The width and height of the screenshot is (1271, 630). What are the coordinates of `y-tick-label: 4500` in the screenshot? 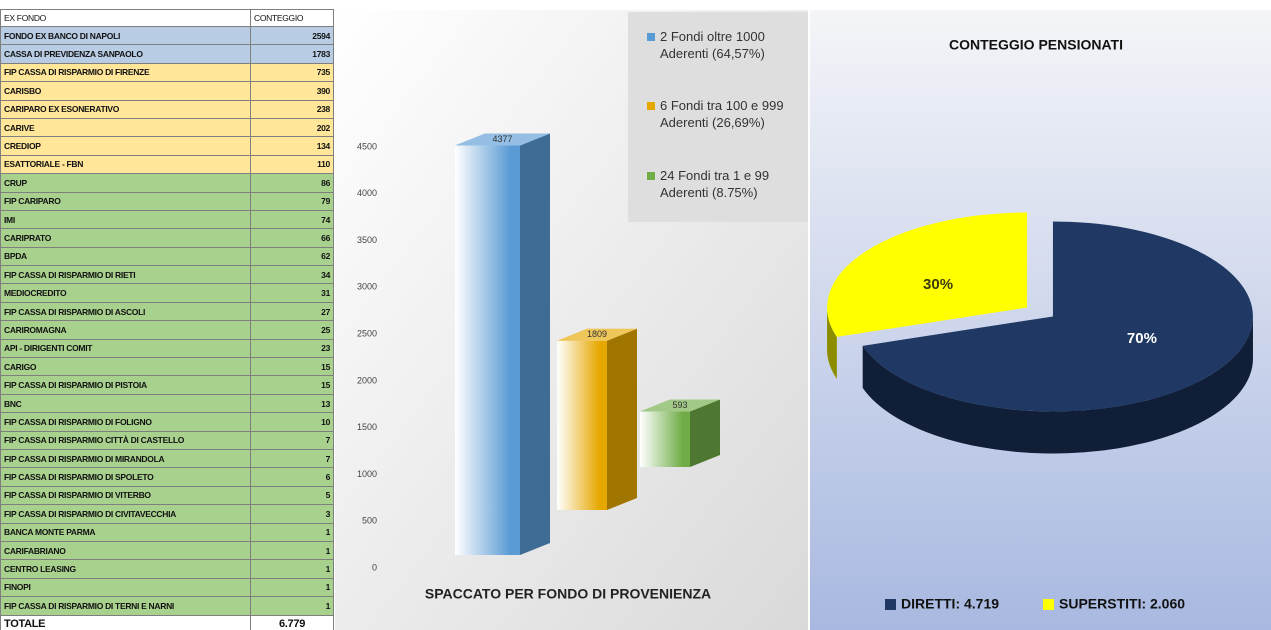 It's located at (367, 146).